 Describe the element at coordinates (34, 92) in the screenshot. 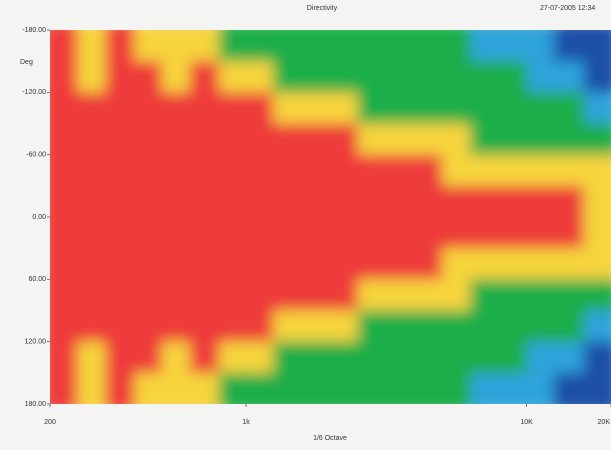

I see `y-tick-label: -120.00` at that location.